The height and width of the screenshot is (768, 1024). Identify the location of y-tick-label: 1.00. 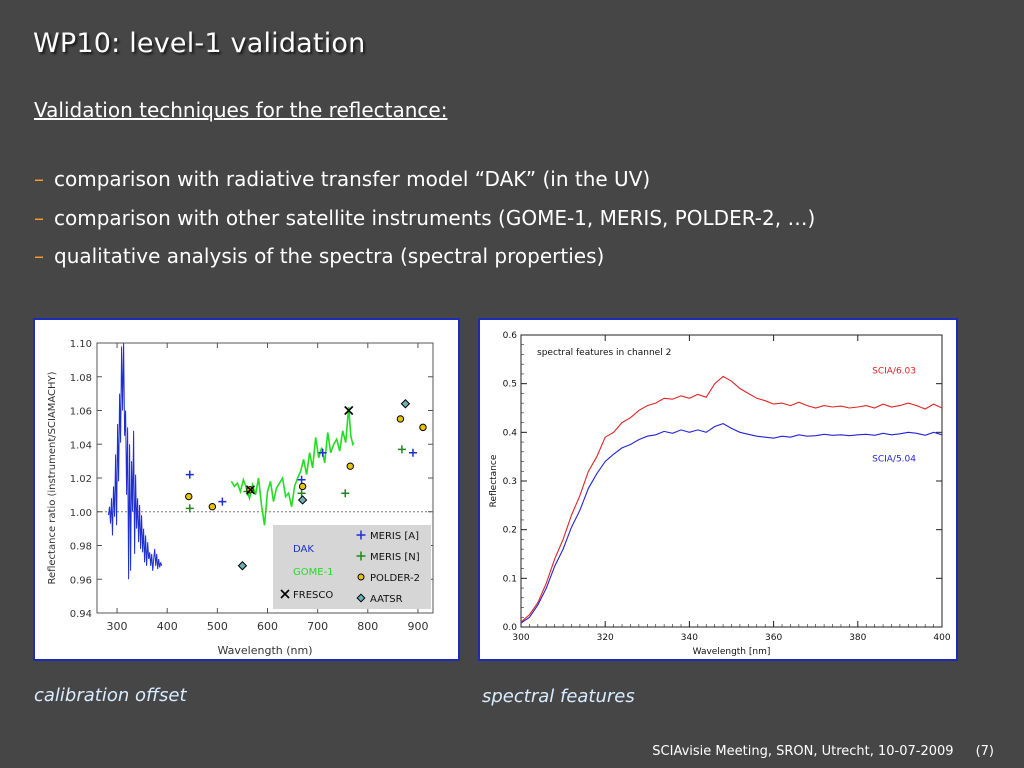
(81, 513).